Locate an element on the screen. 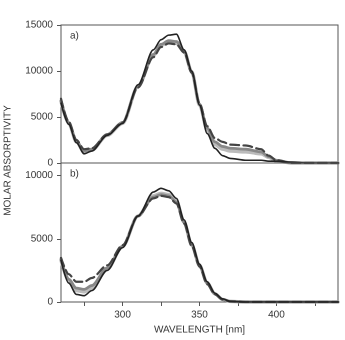 The height and width of the screenshot is (340, 345). annotation: a) is located at coordinates (74, 36).